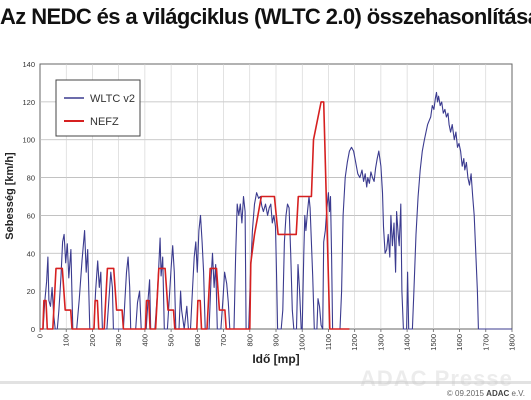 This screenshot has height=400, width=531. What do you see at coordinates (223, 340) in the screenshot?
I see `x-tick-label: 700` at bounding box center [223, 340].